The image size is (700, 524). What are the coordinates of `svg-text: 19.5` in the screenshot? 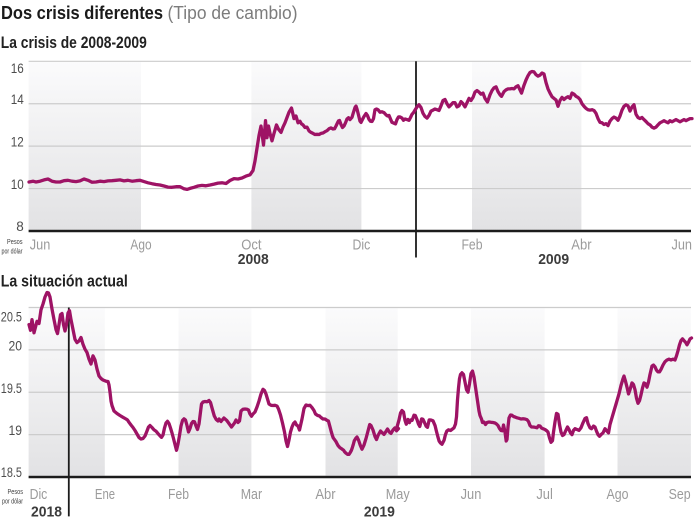 It's located at (11, 388).